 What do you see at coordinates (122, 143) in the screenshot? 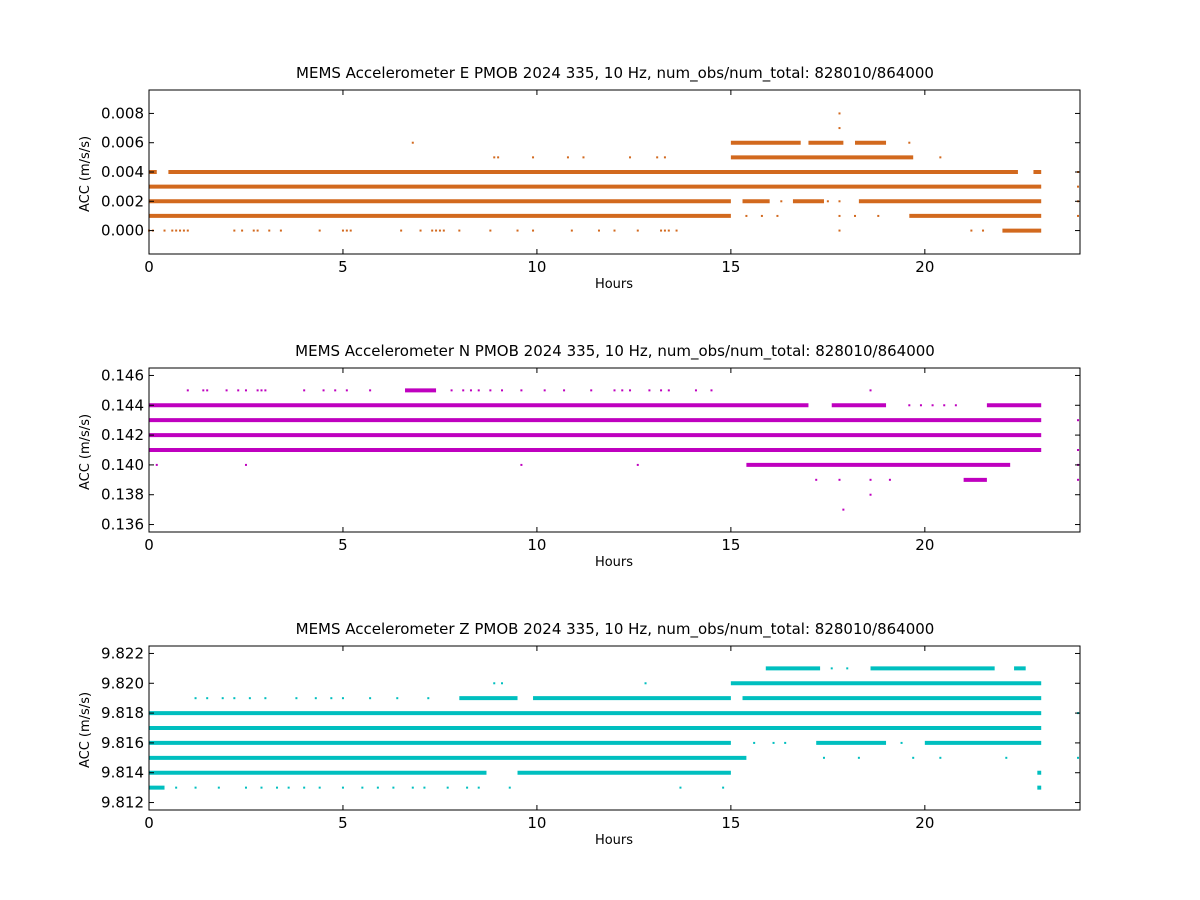
I see `y-tick-label: 0.006` at bounding box center [122, 143].